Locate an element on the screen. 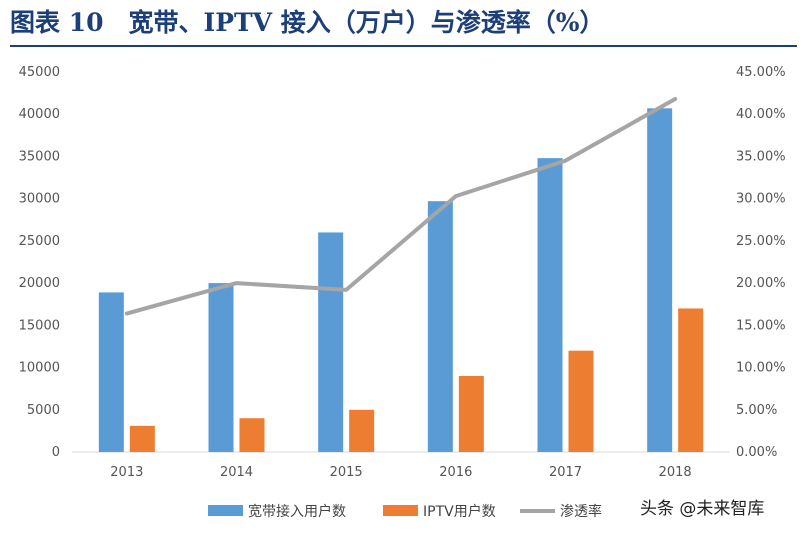 Image resolution: width=807 pixels, height=533 pixels. chart-title: 图表 10 宽带、IPTV 接入（万户）与渗透率（%） is located at coordinates (307, 22).